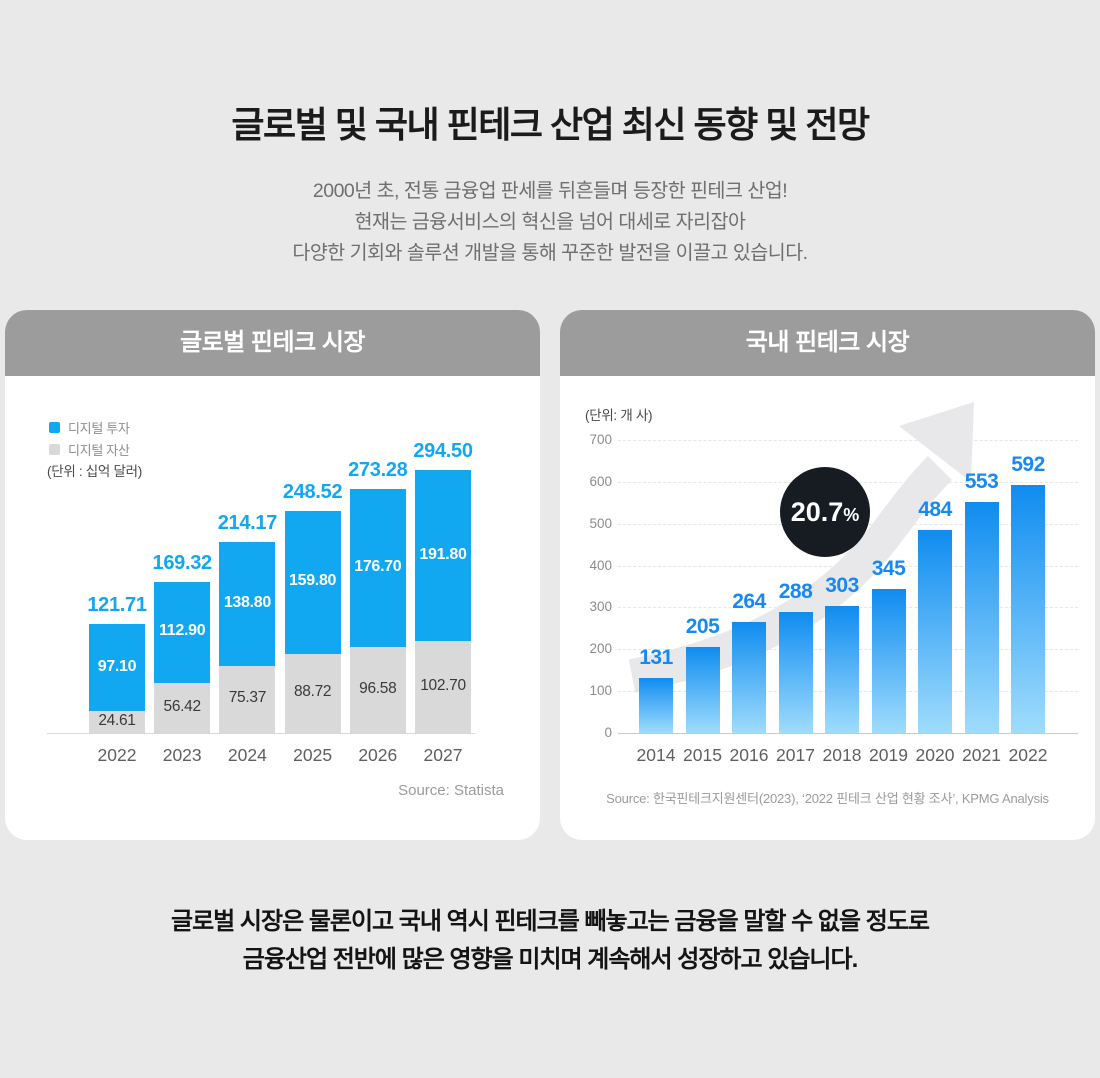 This screenshot has width=1100, height=1078. What do you see at coordinates (600, 607) in the screenshot?
I see `y-axis-label: 300` at bounding box center [600, 607].